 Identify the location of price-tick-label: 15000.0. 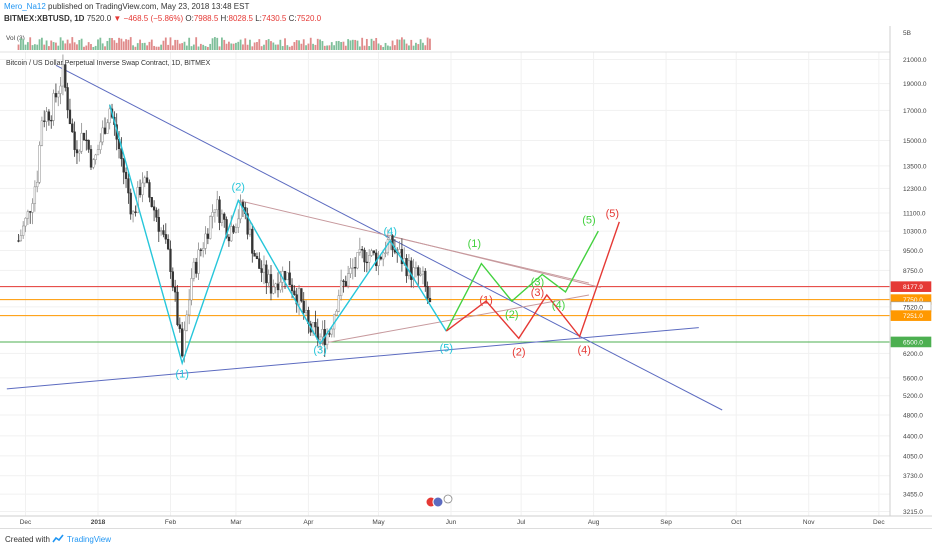
(915, 141).